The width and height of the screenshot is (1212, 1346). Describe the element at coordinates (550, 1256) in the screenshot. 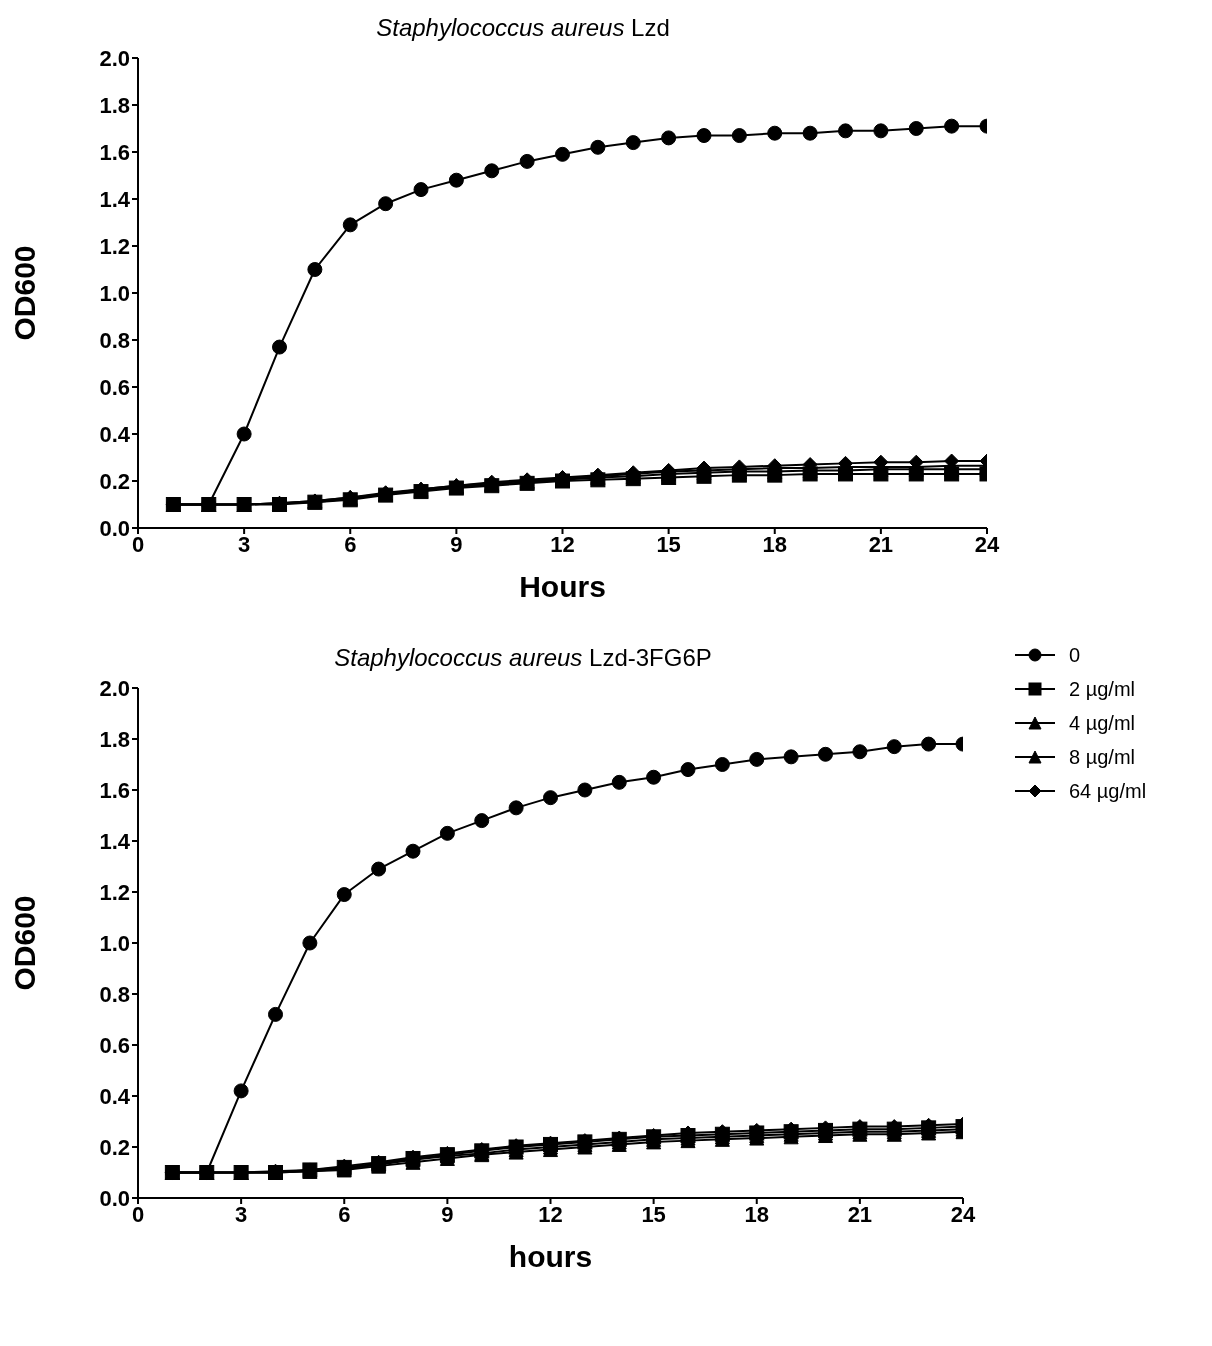

I see `x-axis-title: hours` at that location.